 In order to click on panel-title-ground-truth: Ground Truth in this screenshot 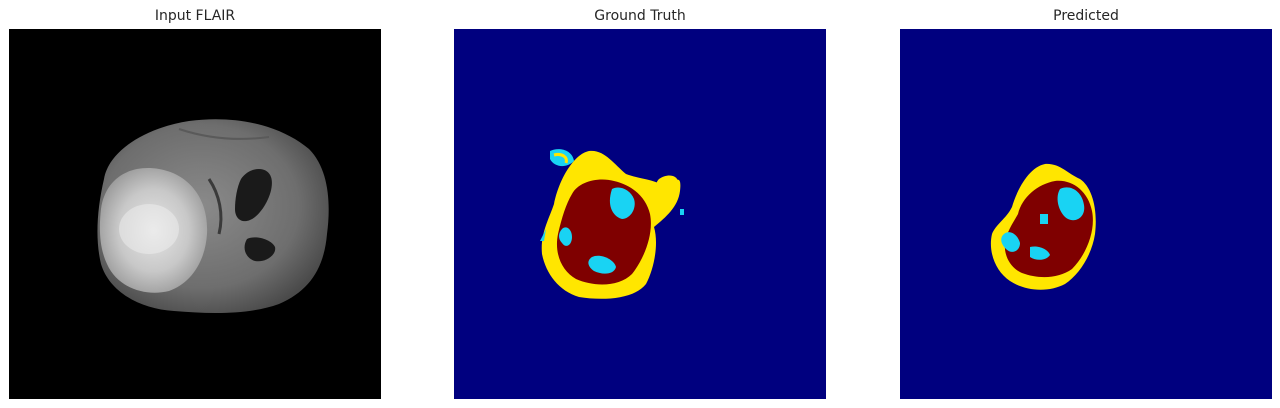, I will do `click(640, 16)`.